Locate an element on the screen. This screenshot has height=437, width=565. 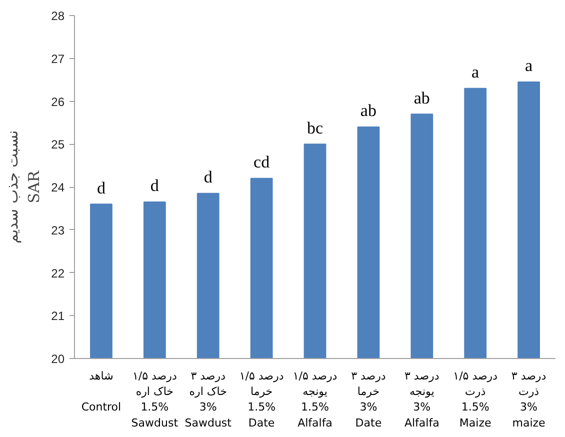
y-tick-label: 27 is located at coordinates (58, 59).